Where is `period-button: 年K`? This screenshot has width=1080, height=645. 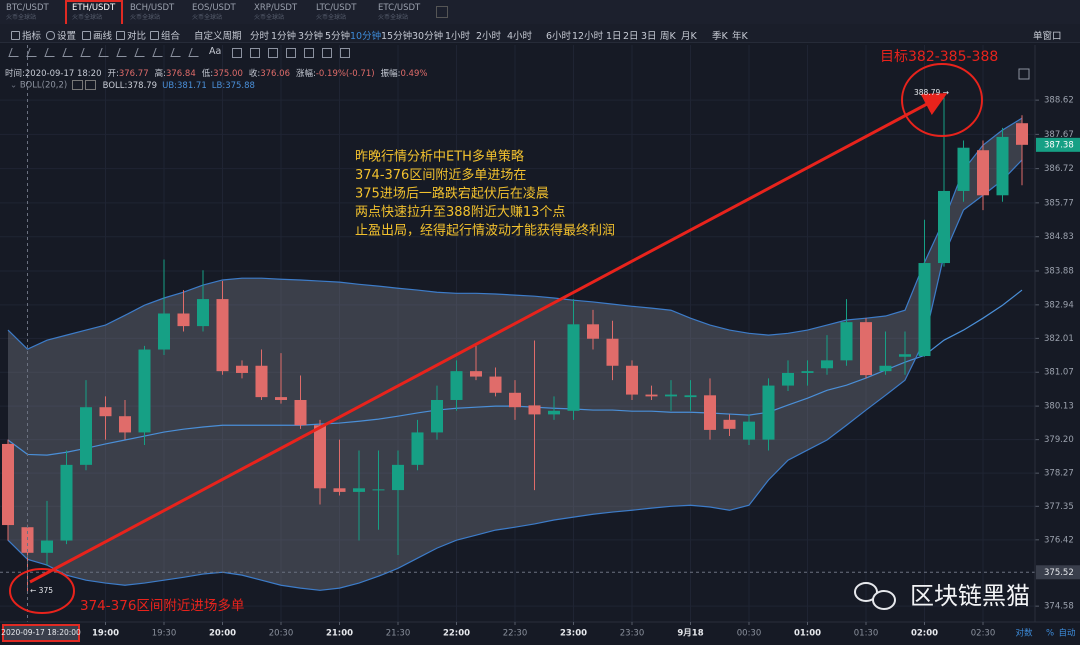
period-button: 年K is located at coordinates (740, 36).